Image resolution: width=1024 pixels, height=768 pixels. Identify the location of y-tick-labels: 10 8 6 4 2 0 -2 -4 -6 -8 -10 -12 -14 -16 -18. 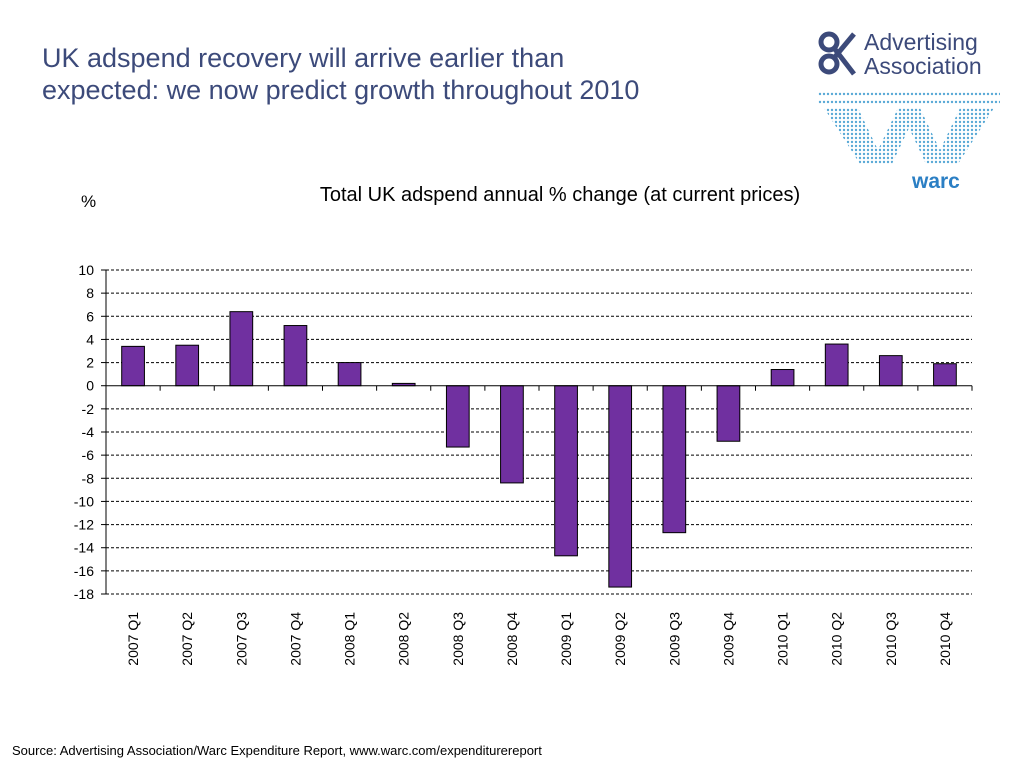
(84, 432).